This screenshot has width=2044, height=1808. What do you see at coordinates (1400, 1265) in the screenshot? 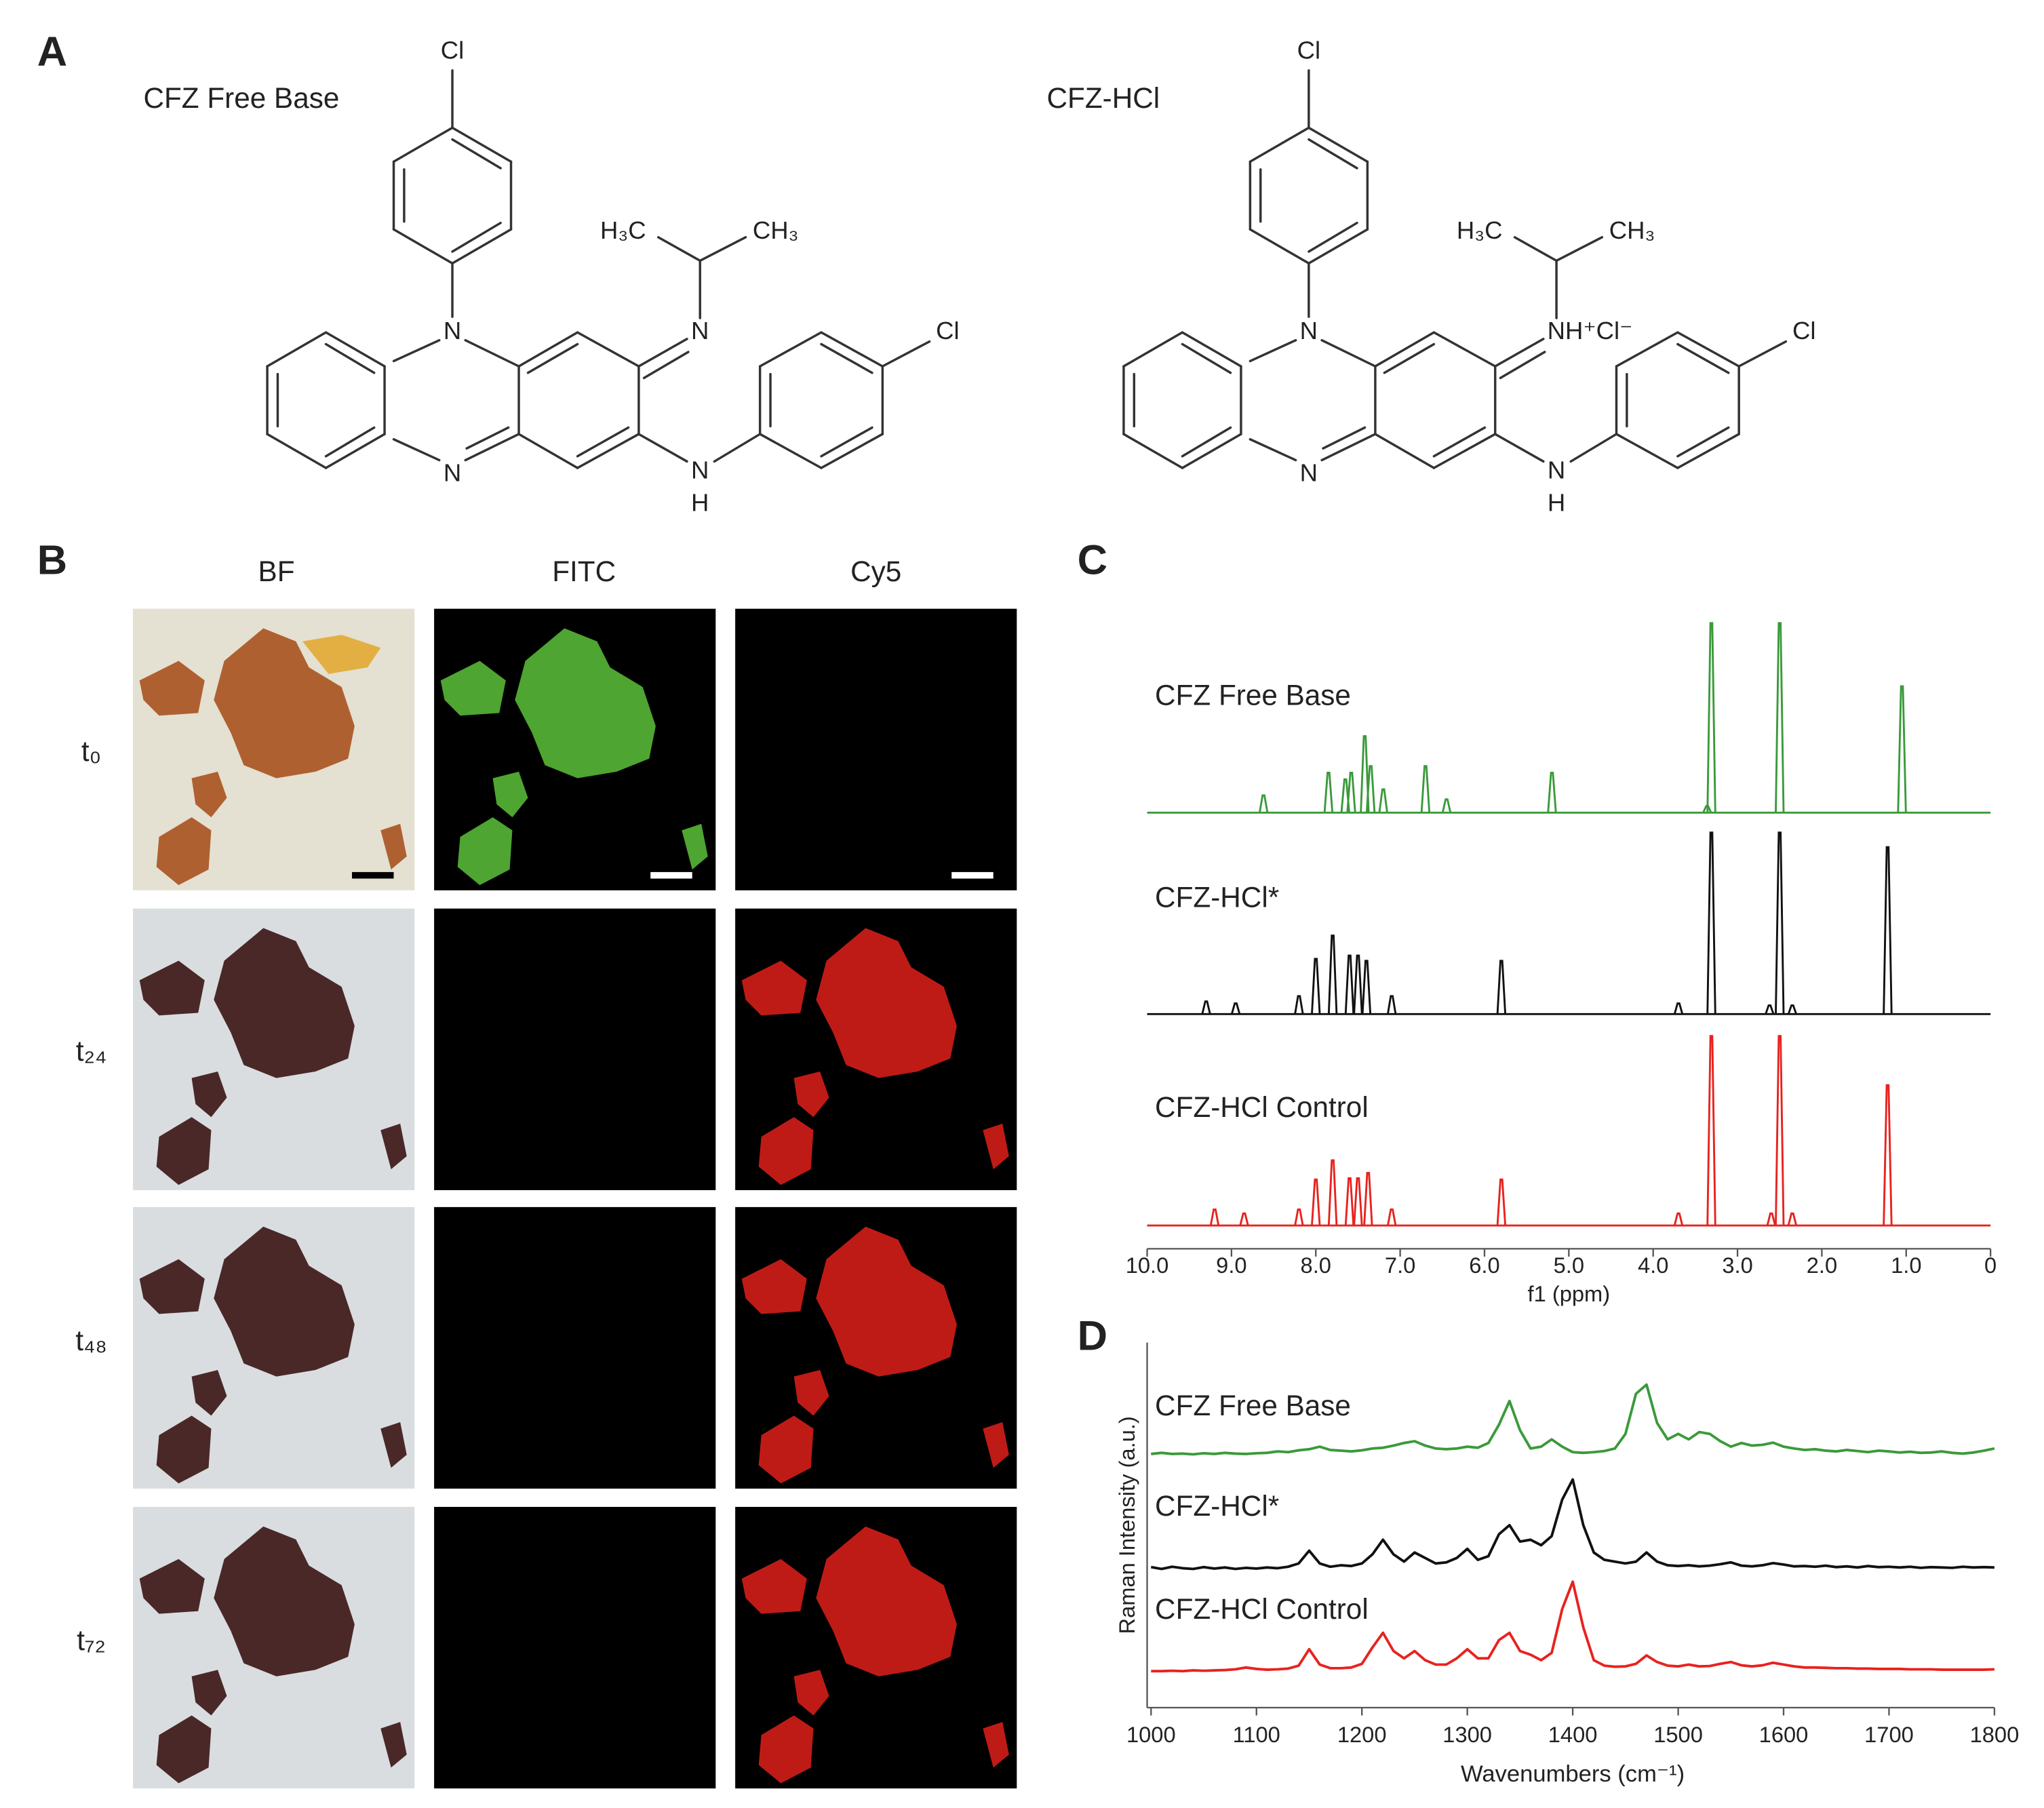
I see `x-tick-label: 7.0` at bounding box center [1400, 1265].